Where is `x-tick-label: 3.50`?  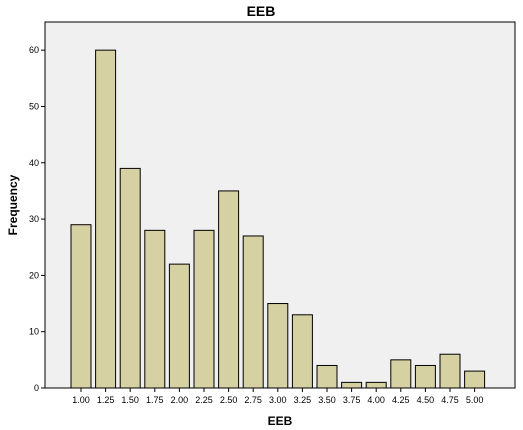 x-tick-label: 3.50 is located at coordinates (327, 400).